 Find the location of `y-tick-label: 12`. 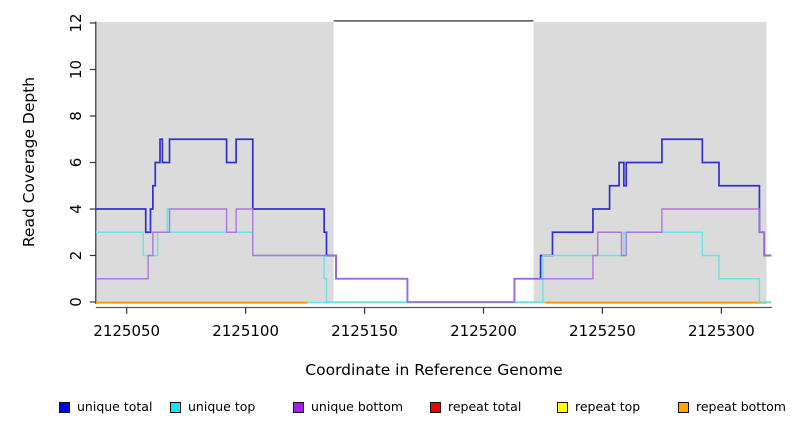

y-tick-label: 12 is located at coordinates (76, 22).